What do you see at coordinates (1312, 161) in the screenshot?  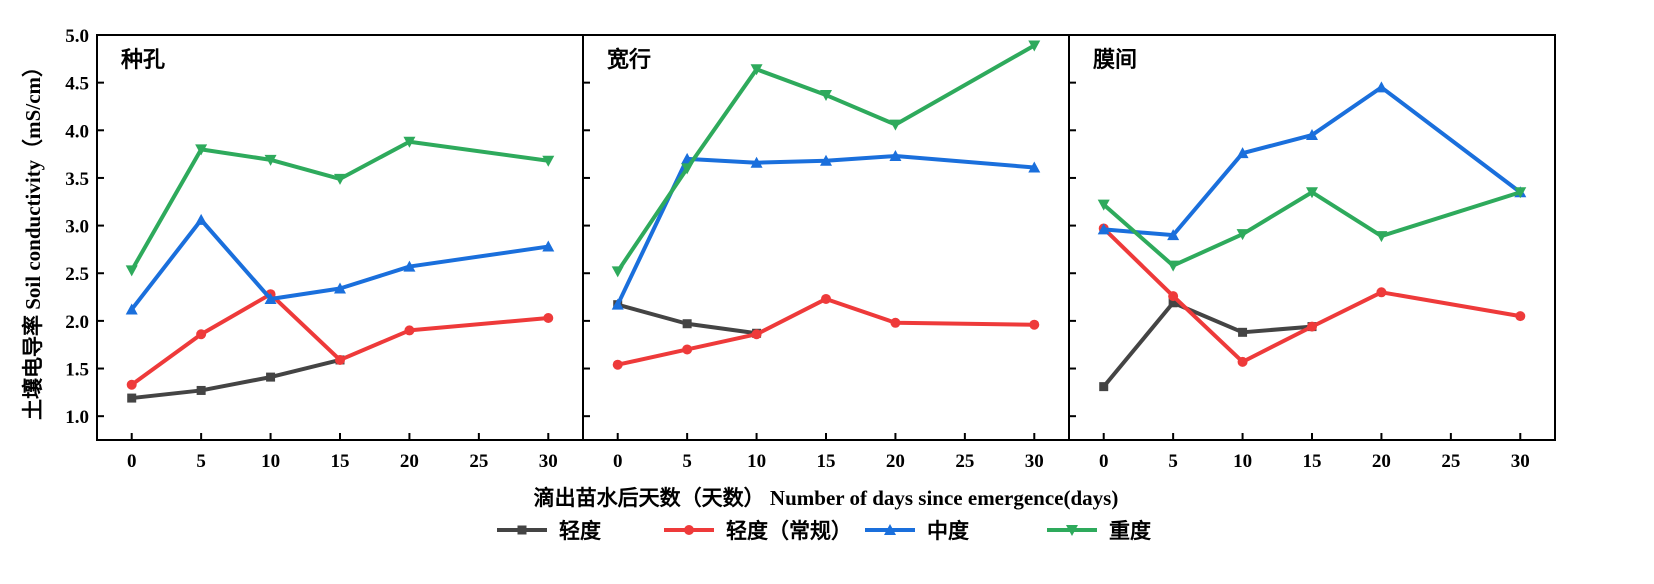 I see `series-line-中度` at bounding box center [1312, 161].